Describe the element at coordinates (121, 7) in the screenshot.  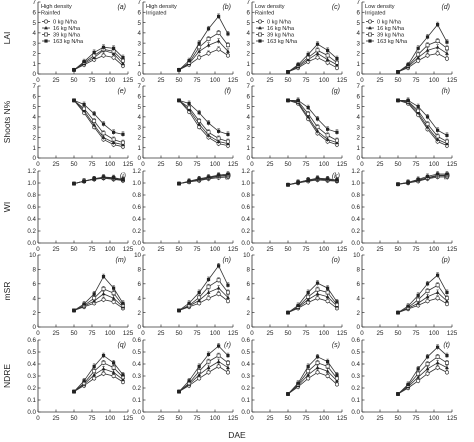
I see `panel-letter: (a)` at that location.